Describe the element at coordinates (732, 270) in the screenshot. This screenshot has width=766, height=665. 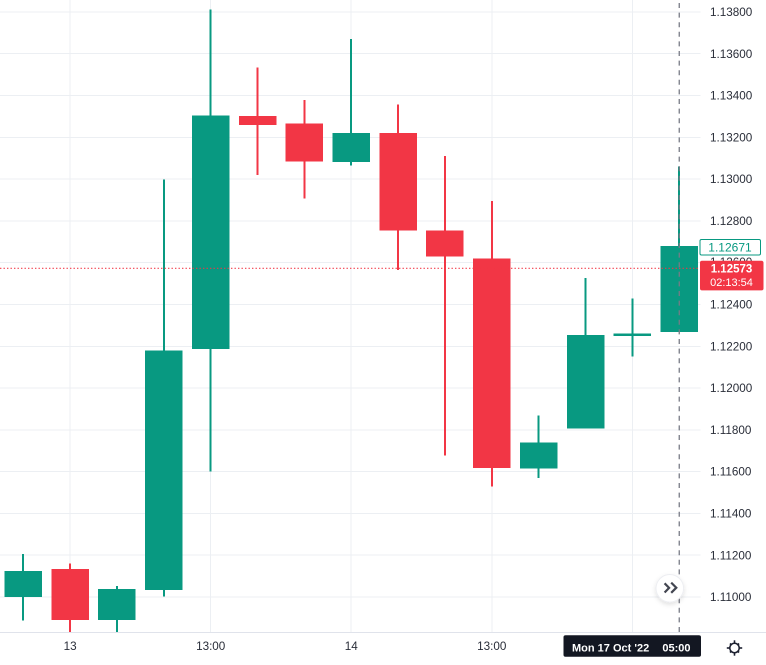
I see `svg-text: 1.12573` at that location.